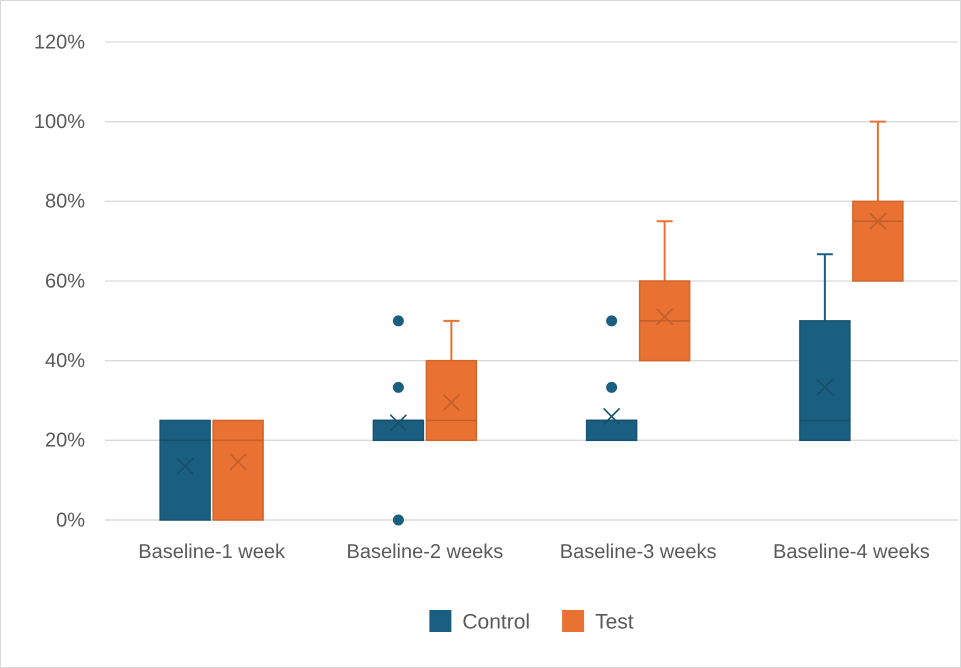  Describe the element at coordinates (71, 520) in the screenshot. I see `y-tick-label: 0%` at that location.